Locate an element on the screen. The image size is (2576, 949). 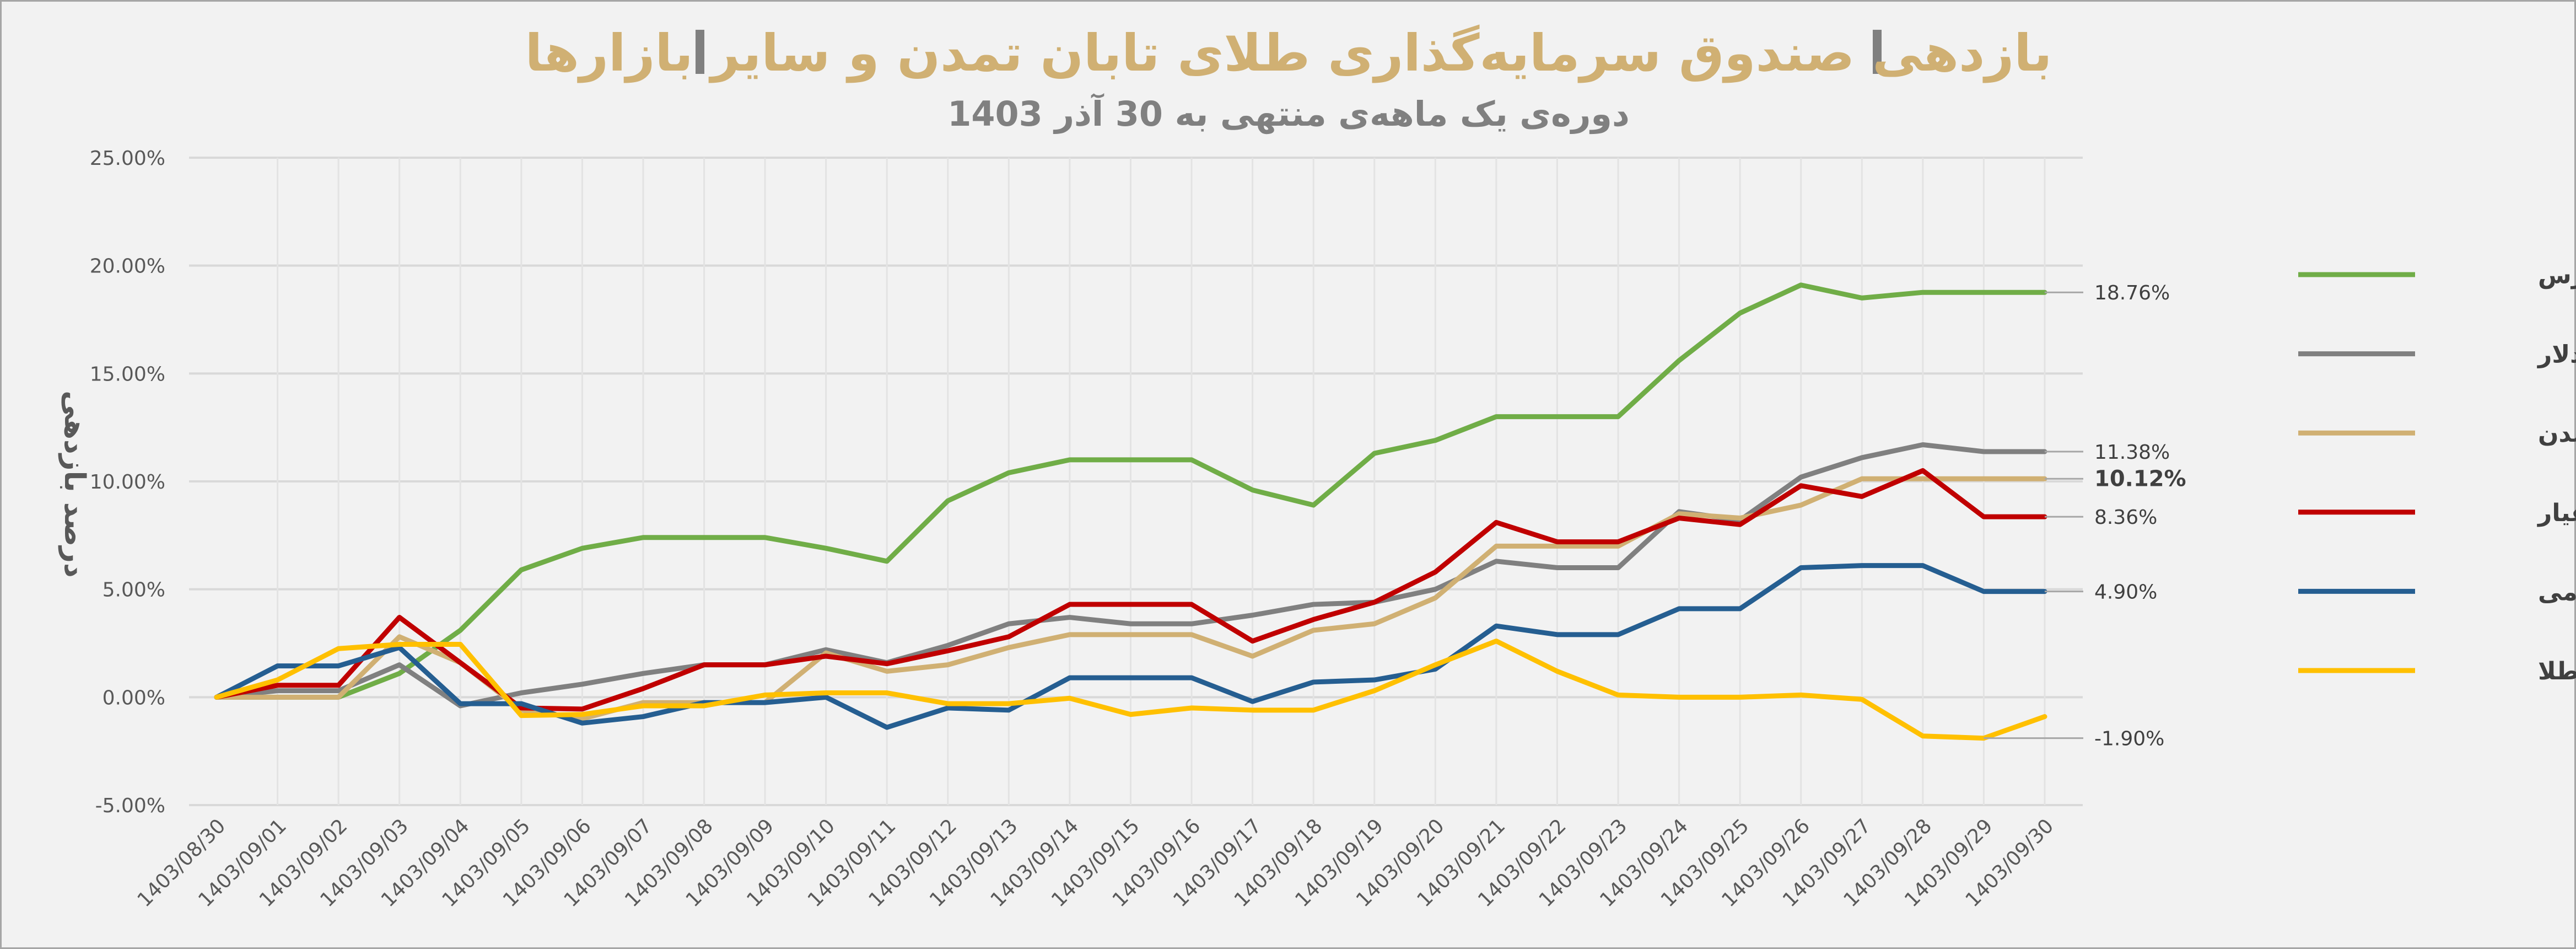
y-tick-label: 5.00% is located at coordinates (134, 590).